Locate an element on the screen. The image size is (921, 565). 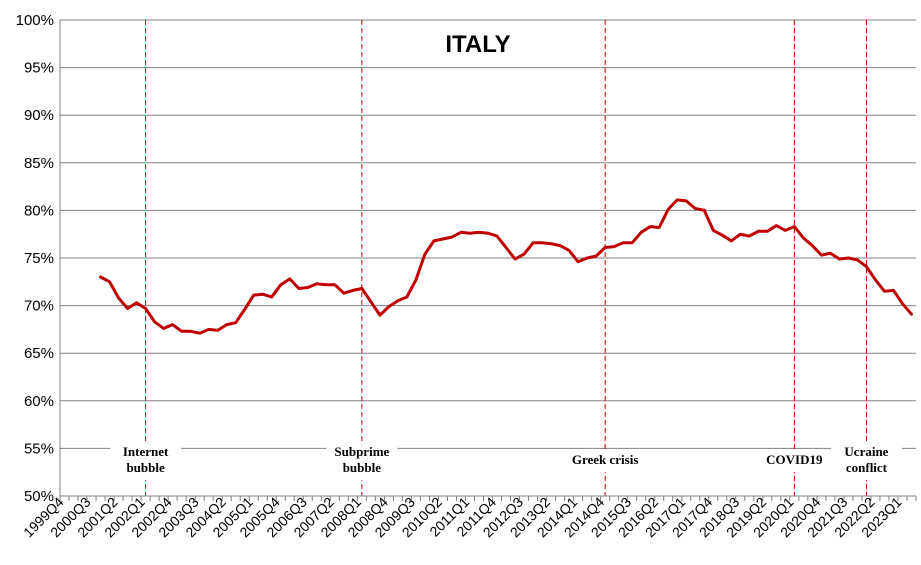
event-label: Subprime is located at coordinates (361, 451).